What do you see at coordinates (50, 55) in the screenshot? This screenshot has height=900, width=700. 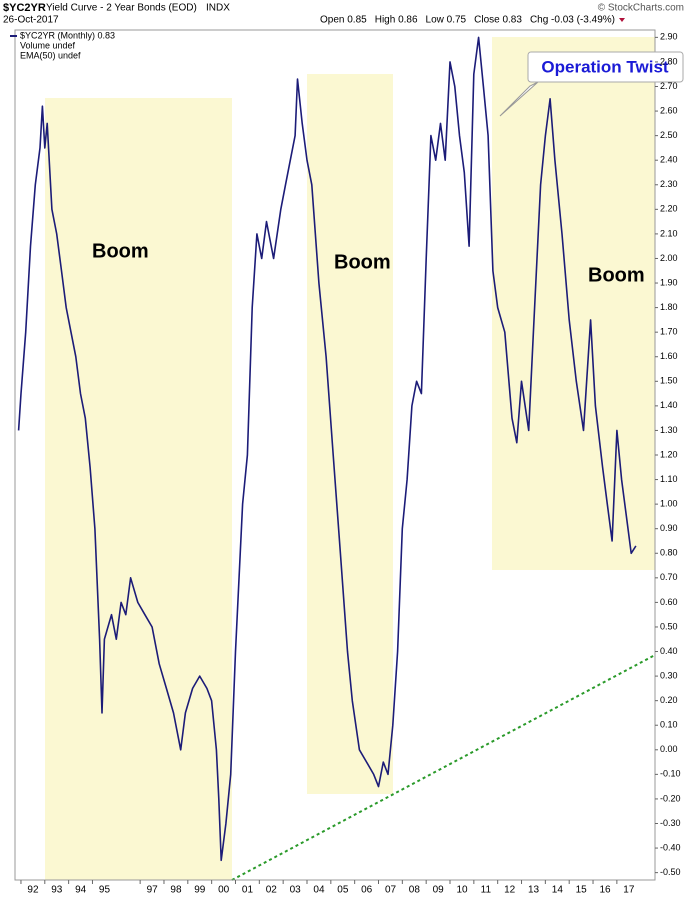 I see `legend-extra: EMA(50) undef` at bounding box center [50, 55].